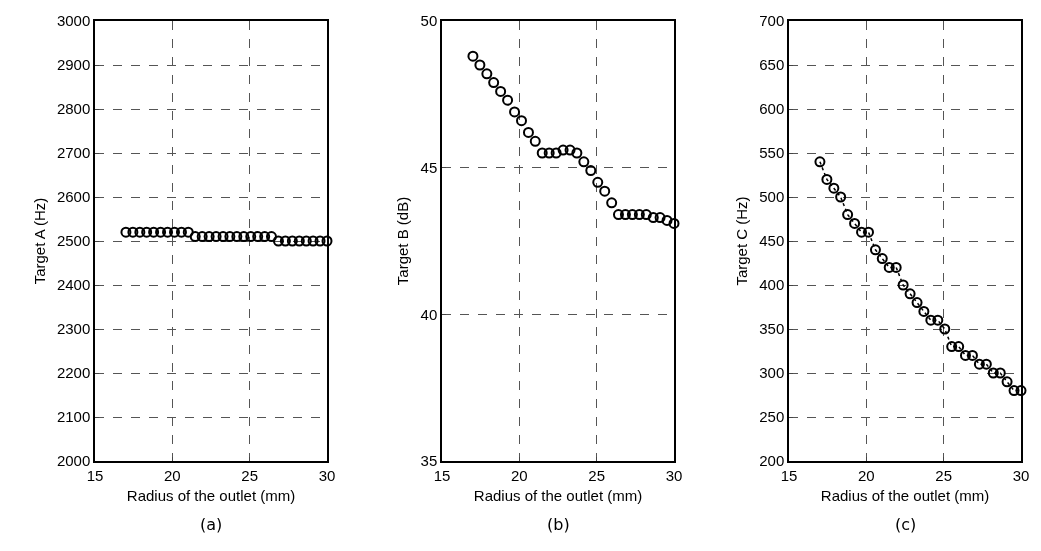  Describe the element at coordinates (906, 524) in the screenshot. I see `text: (c)` at that location.